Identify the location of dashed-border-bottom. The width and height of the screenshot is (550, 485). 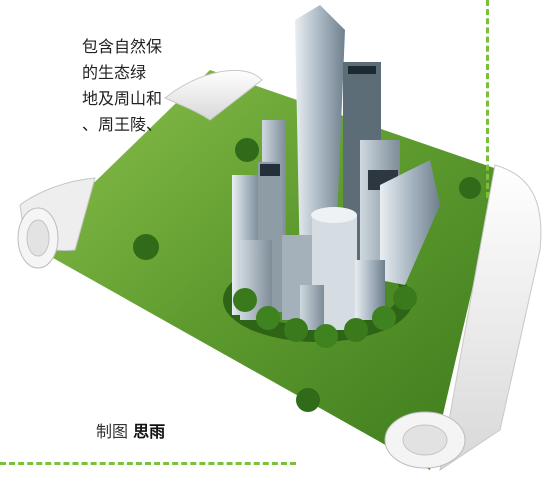
(148, 463).